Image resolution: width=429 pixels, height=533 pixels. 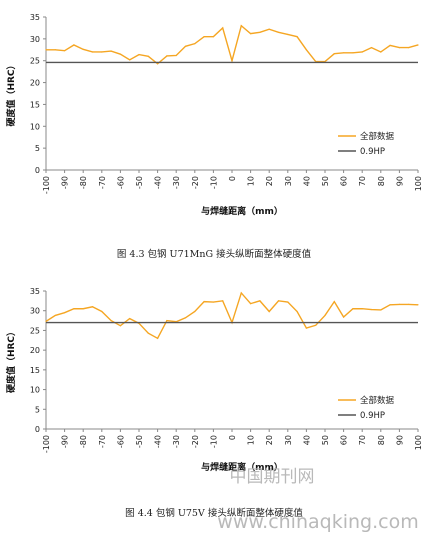 I want to click on y-tick-label: 25, so click(x=35, y=61).